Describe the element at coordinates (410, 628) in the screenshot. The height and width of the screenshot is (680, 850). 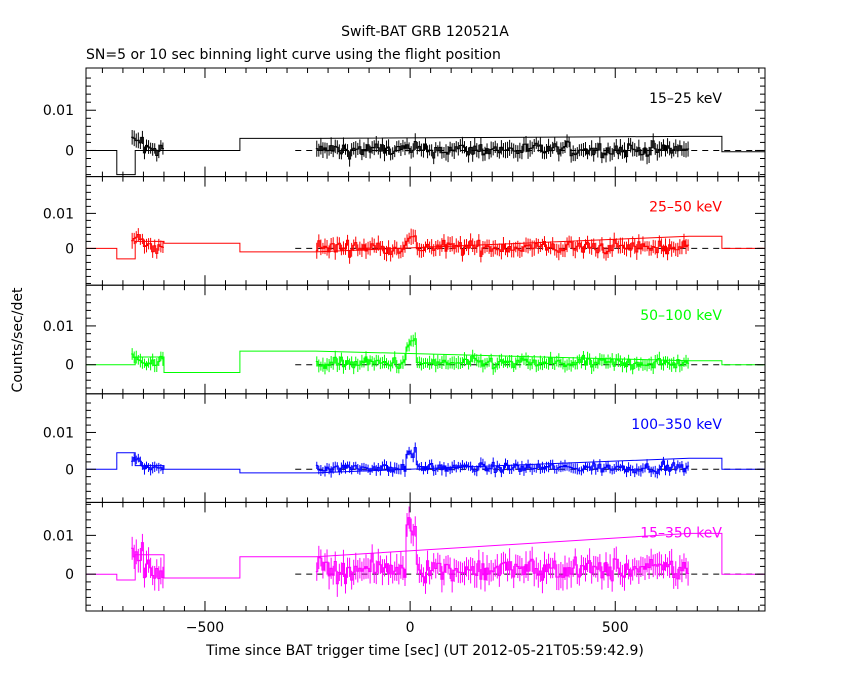
I see `x-tick-label: 0` at that location.